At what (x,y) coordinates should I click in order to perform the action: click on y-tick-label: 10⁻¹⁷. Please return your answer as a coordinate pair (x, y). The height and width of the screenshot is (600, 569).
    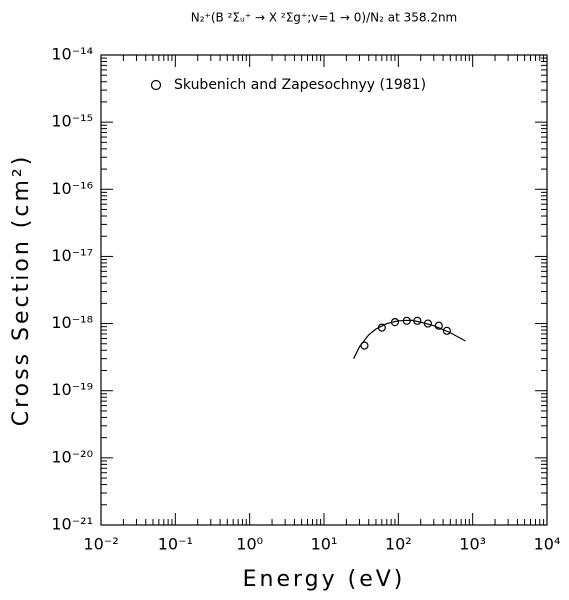
    Looking at the image, I should click on (72, 255).